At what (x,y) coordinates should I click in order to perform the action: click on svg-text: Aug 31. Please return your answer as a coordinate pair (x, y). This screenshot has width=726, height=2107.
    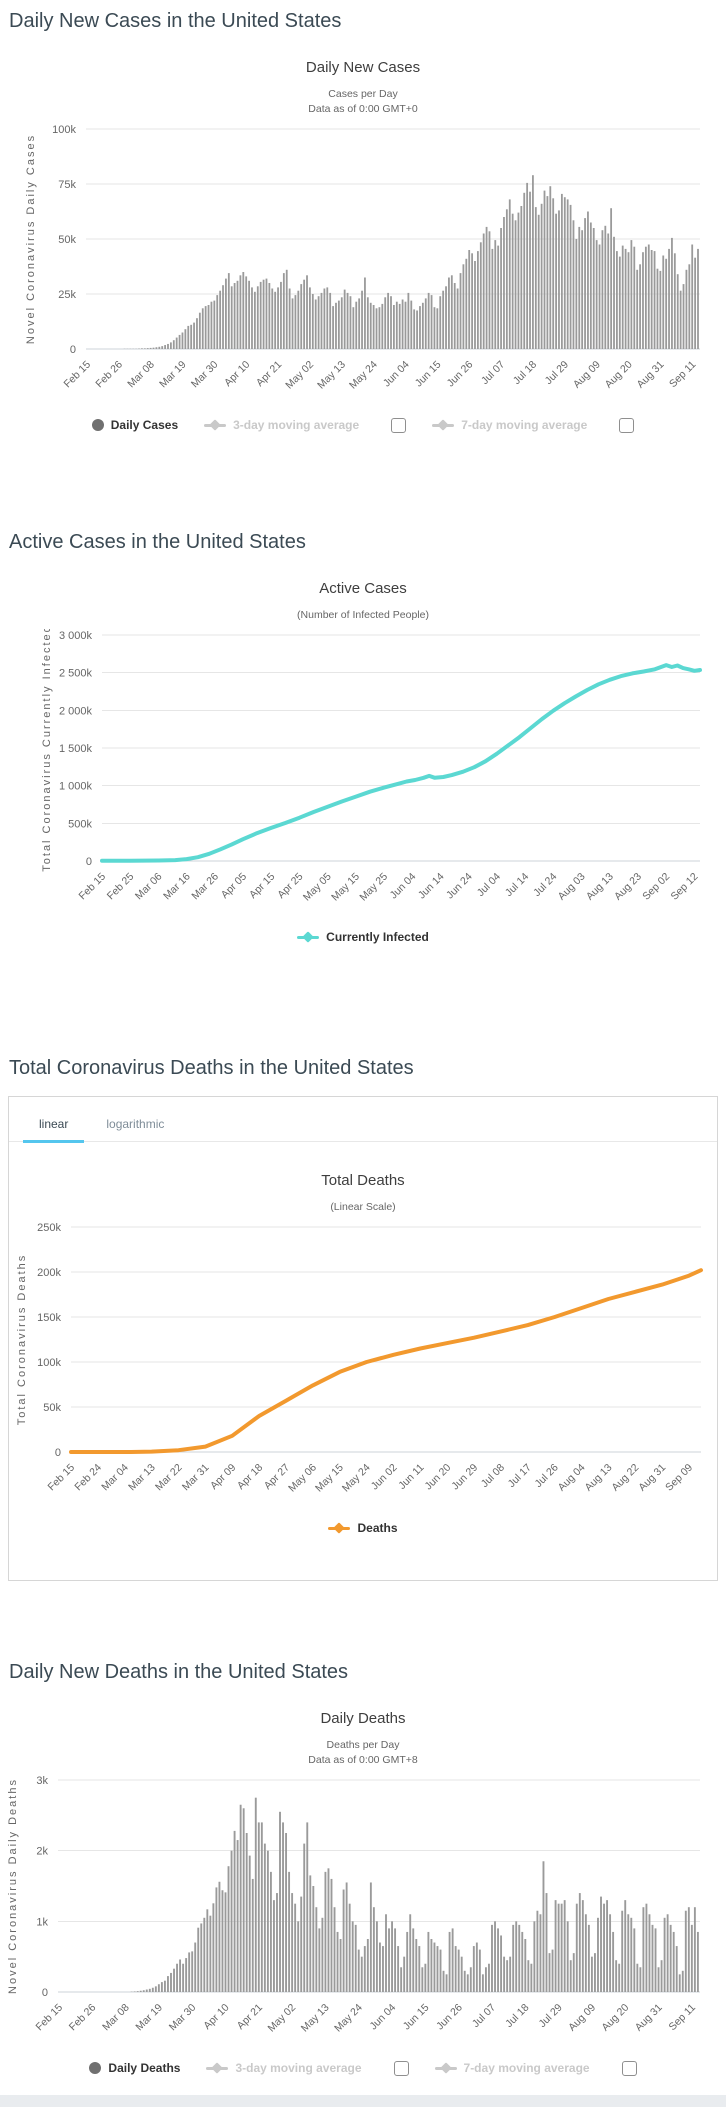
    Looking at the image, I should click on (649, 2018).